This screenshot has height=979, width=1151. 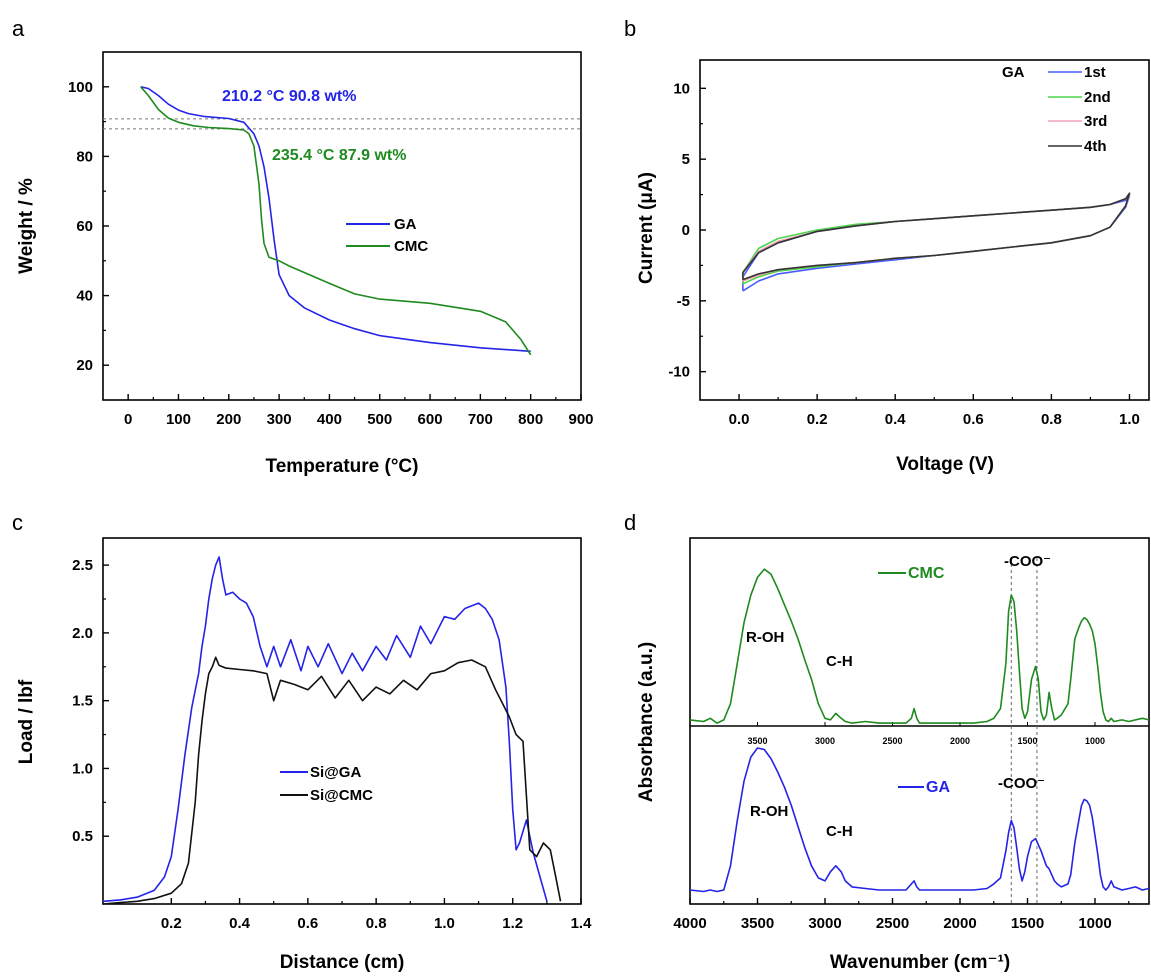 I want to click on y-tick-label: -5, so click(x=683, y=301).